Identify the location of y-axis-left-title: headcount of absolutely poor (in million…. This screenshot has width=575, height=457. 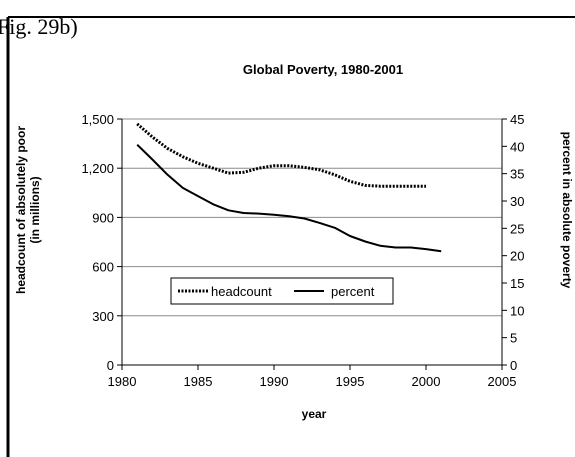
(28, 210).